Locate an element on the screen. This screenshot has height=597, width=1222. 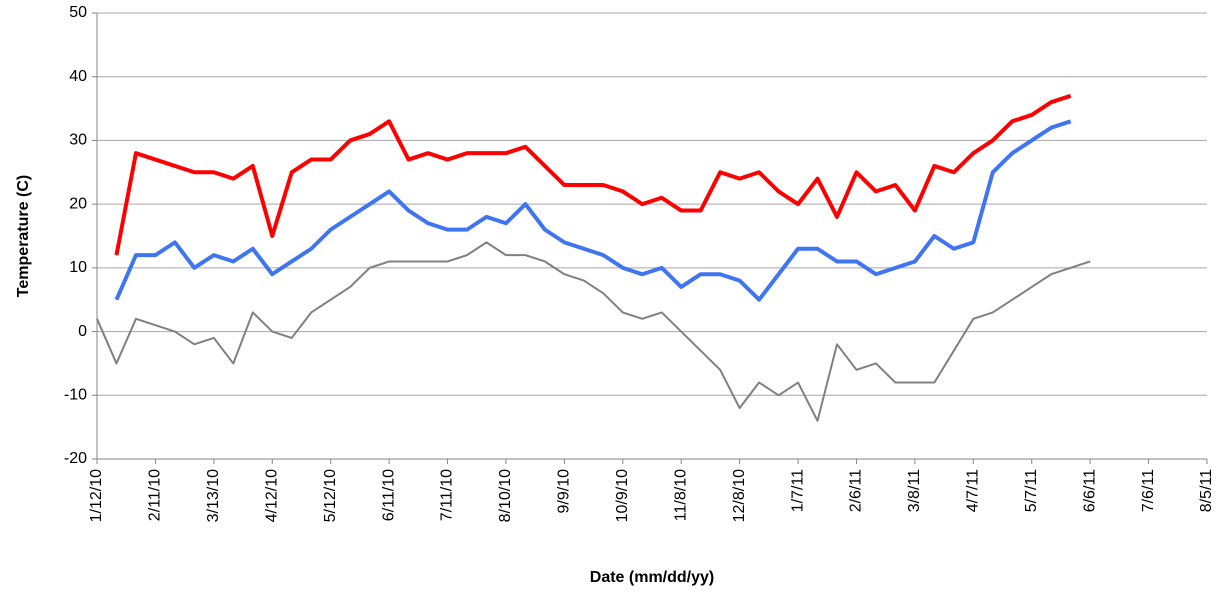
x-tick-label: 8/5/11 is located at coordinates (1206, 490).